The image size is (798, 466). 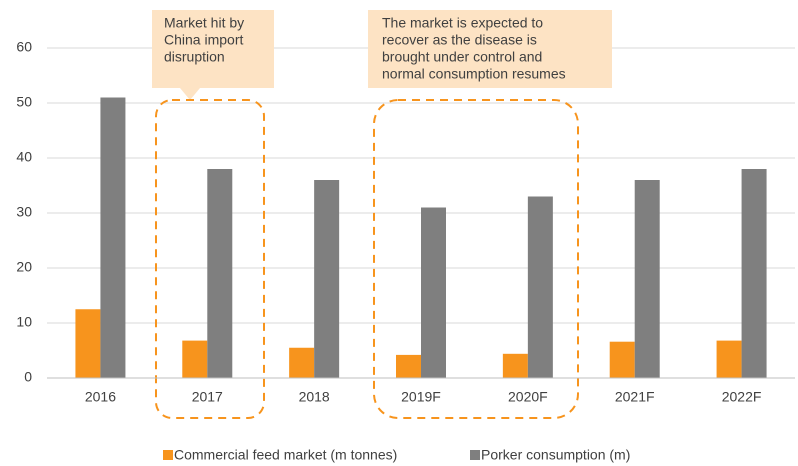 I want to click on x-tick-label: 2017, so click(x=207, y=397).